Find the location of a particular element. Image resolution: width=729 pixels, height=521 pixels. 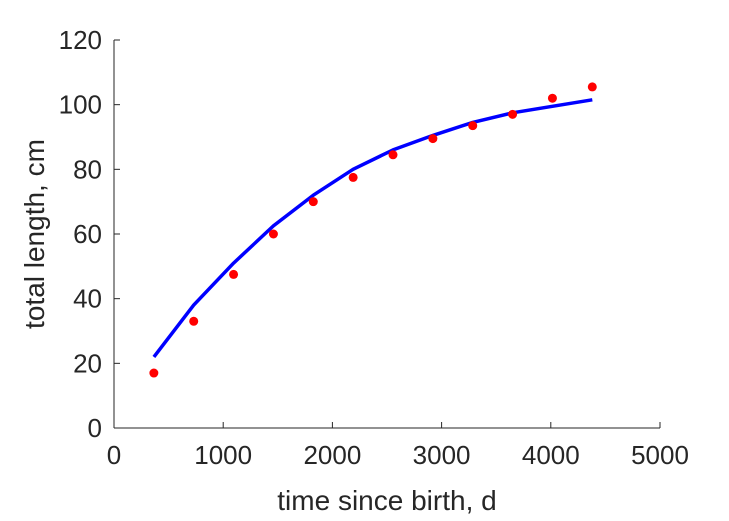

x-tick-label: 0 is located at coordinates (114, 455).